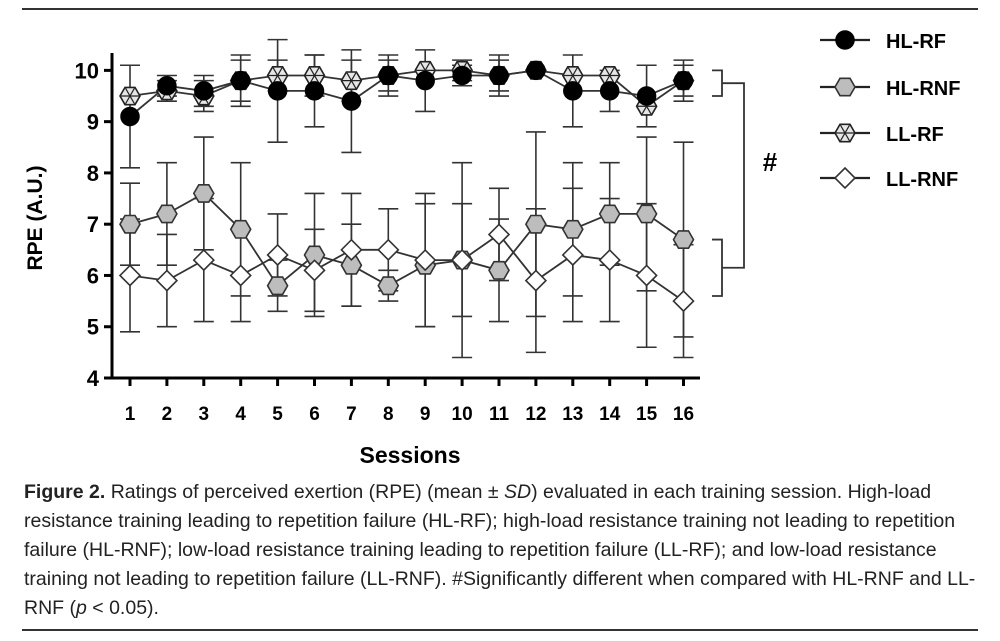 Image resolution: width=1000 pixels, height=641 pixels. Describe the element at coordinates (93, 327) in the screenshot. I see `y-tick-label: 5` at that location.